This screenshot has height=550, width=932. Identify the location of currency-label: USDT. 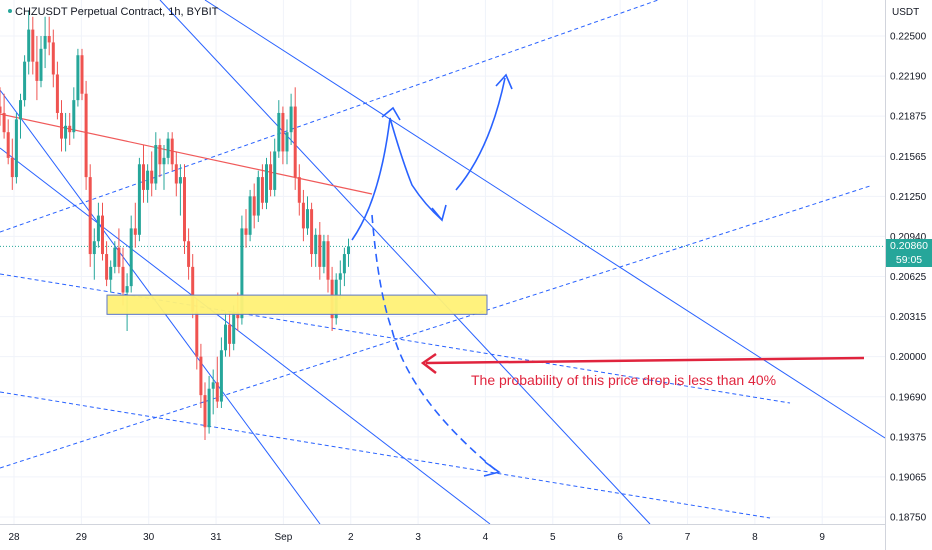
(906, 12).